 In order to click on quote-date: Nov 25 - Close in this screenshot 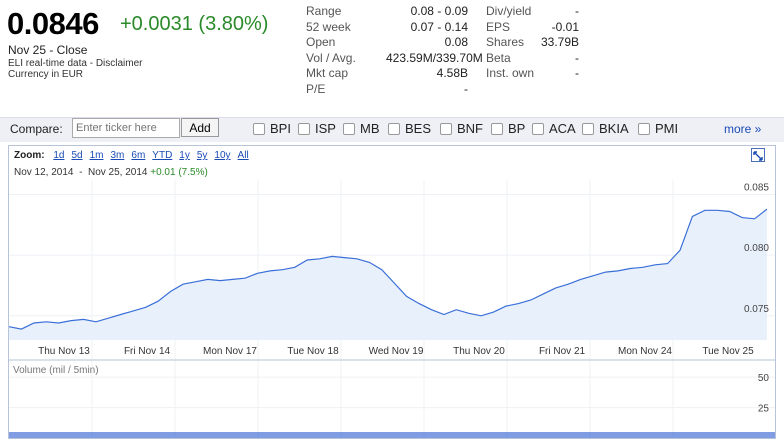, I will do `click(48, 50)`.